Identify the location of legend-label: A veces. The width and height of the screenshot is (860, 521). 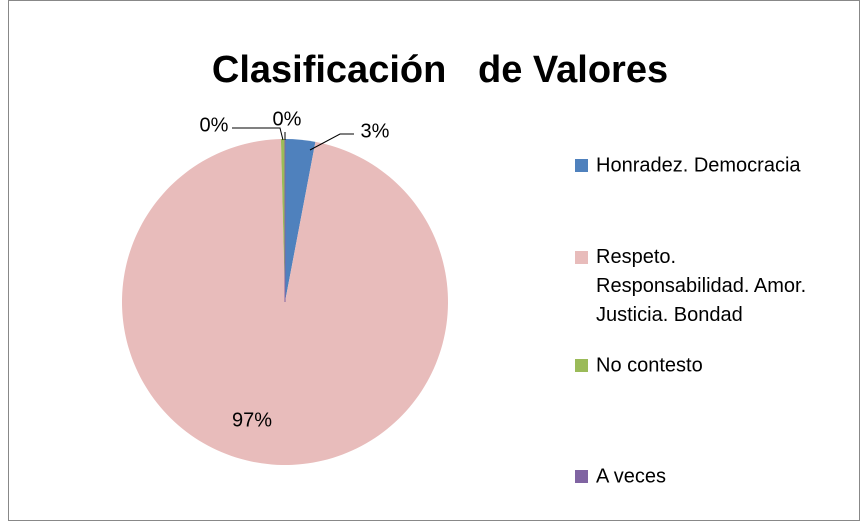
(631, 476).